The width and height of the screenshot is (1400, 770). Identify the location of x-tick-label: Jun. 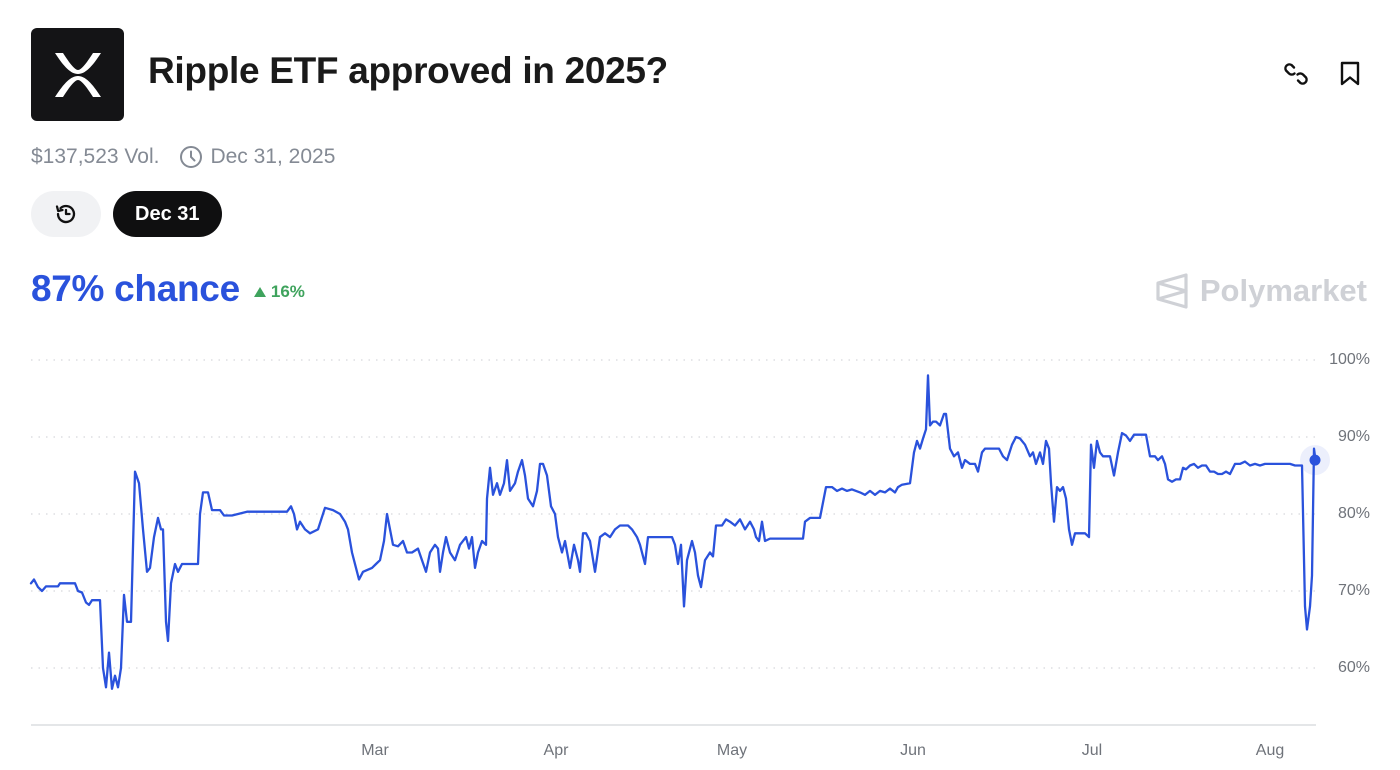
(913, 750).